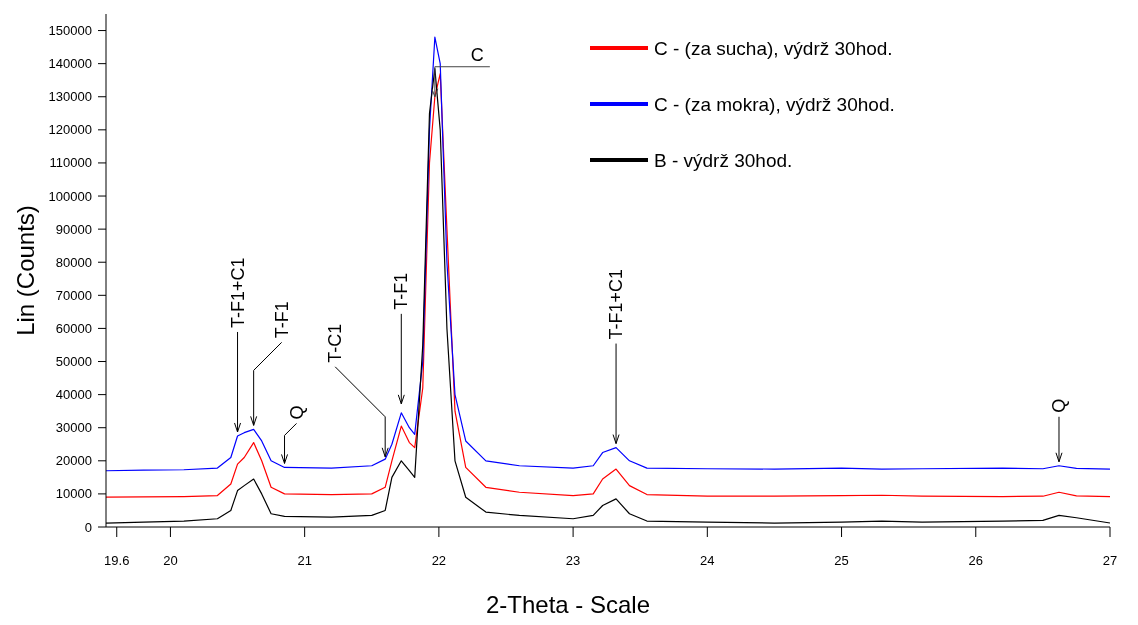  Describe the element at coordinates (70, 64) in the screenshot. I see `y-tick-label: 140000` at that location.